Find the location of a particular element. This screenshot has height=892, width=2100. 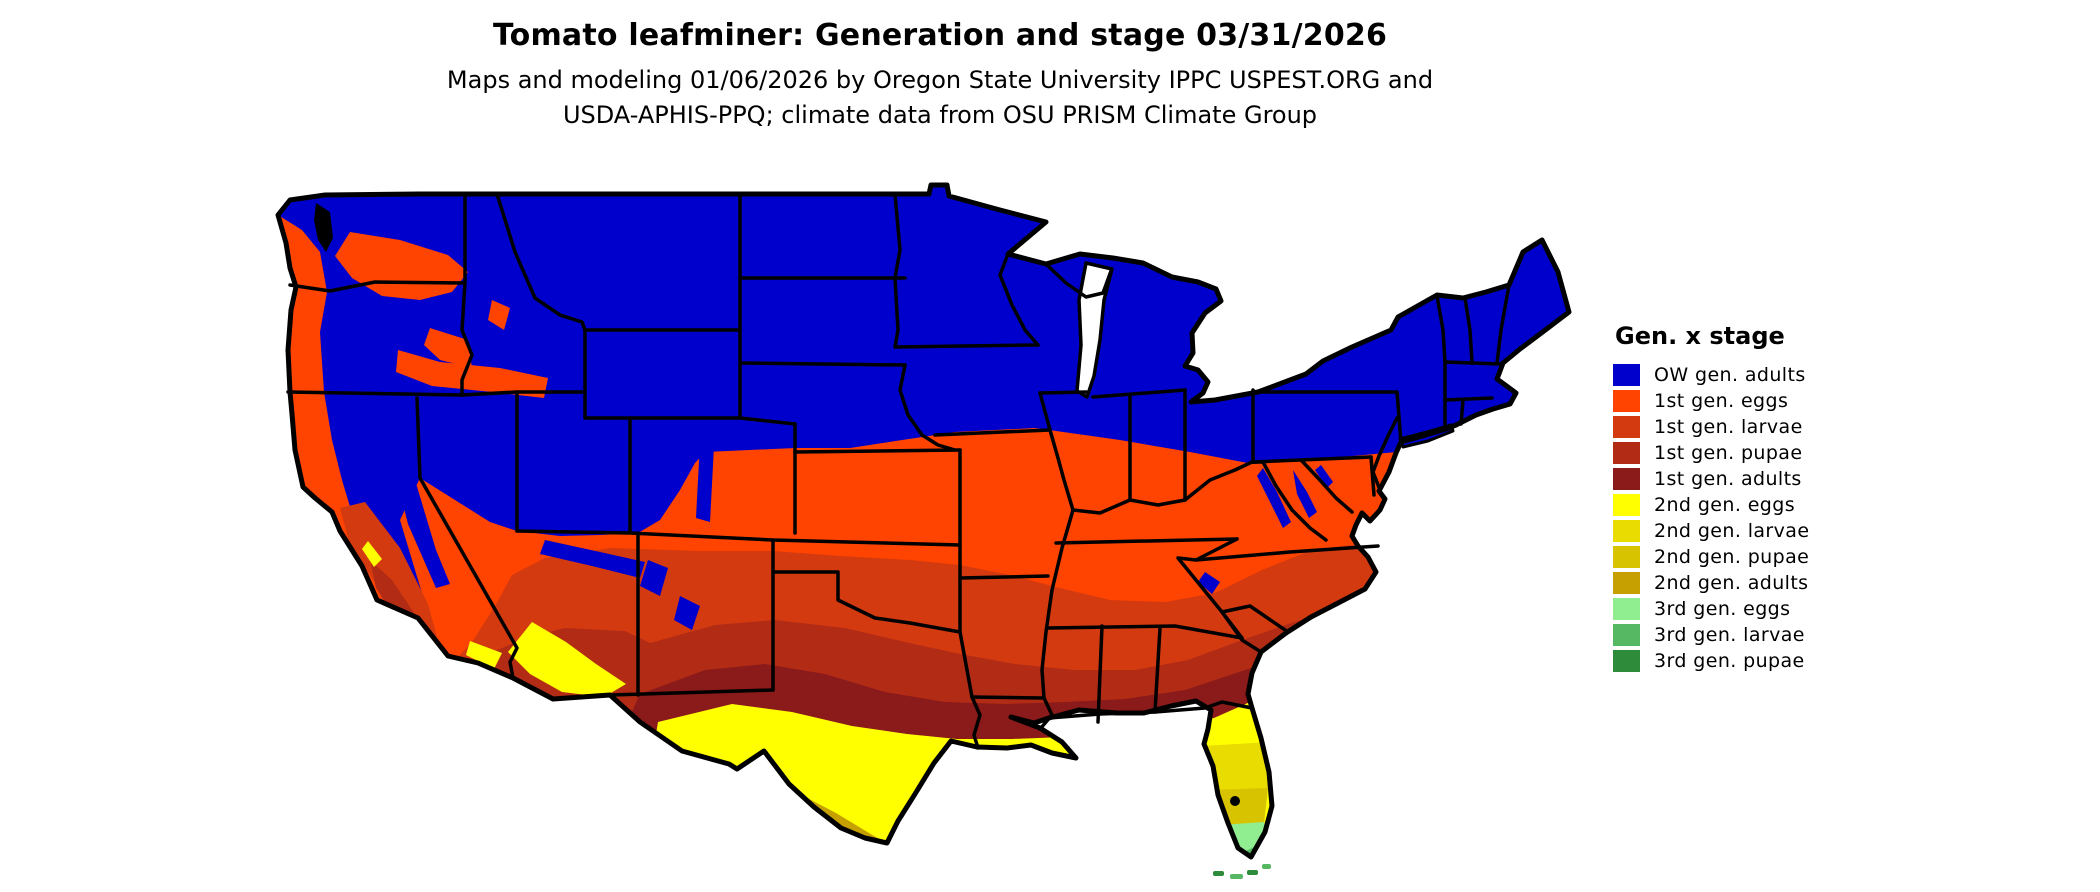

legend-item: 2nd gen. larvae is located at coordinates (1763, 531).